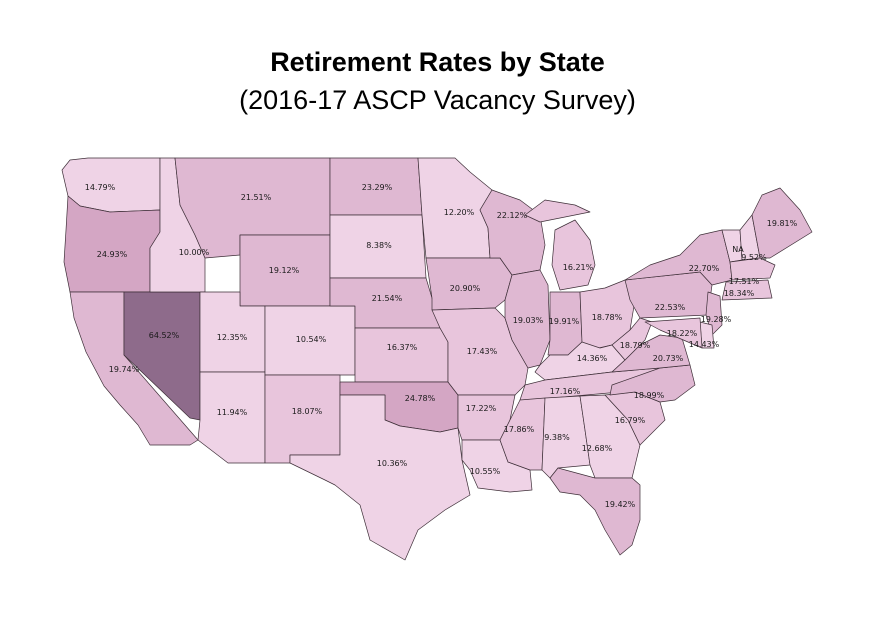 The width and height of the screenshot is (875, 625). I want to click on state-florida, so click(595, 511).